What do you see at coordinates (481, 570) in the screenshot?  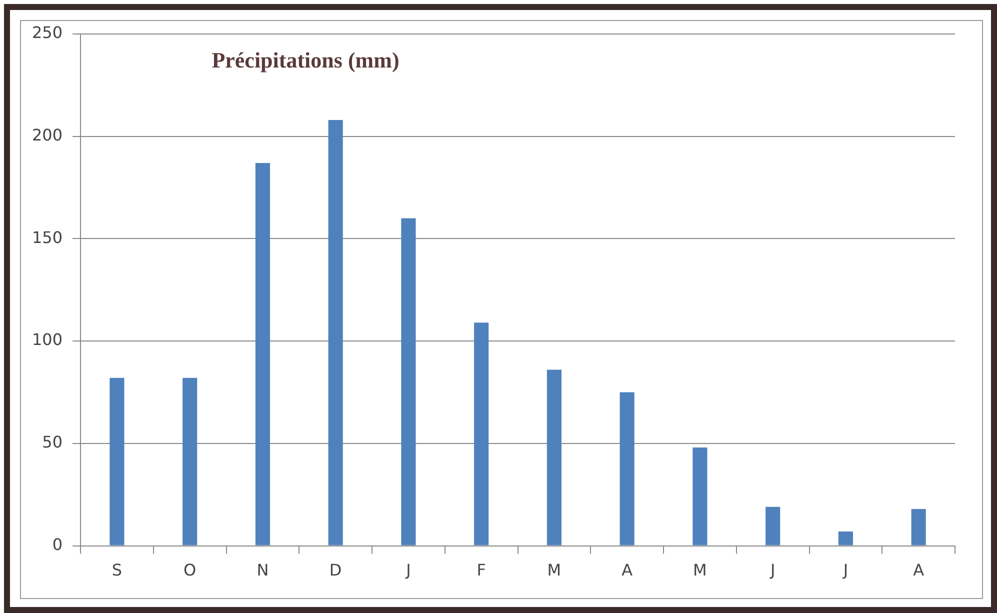 I see `x-tick-label: F` at bounding box center [481, 570].